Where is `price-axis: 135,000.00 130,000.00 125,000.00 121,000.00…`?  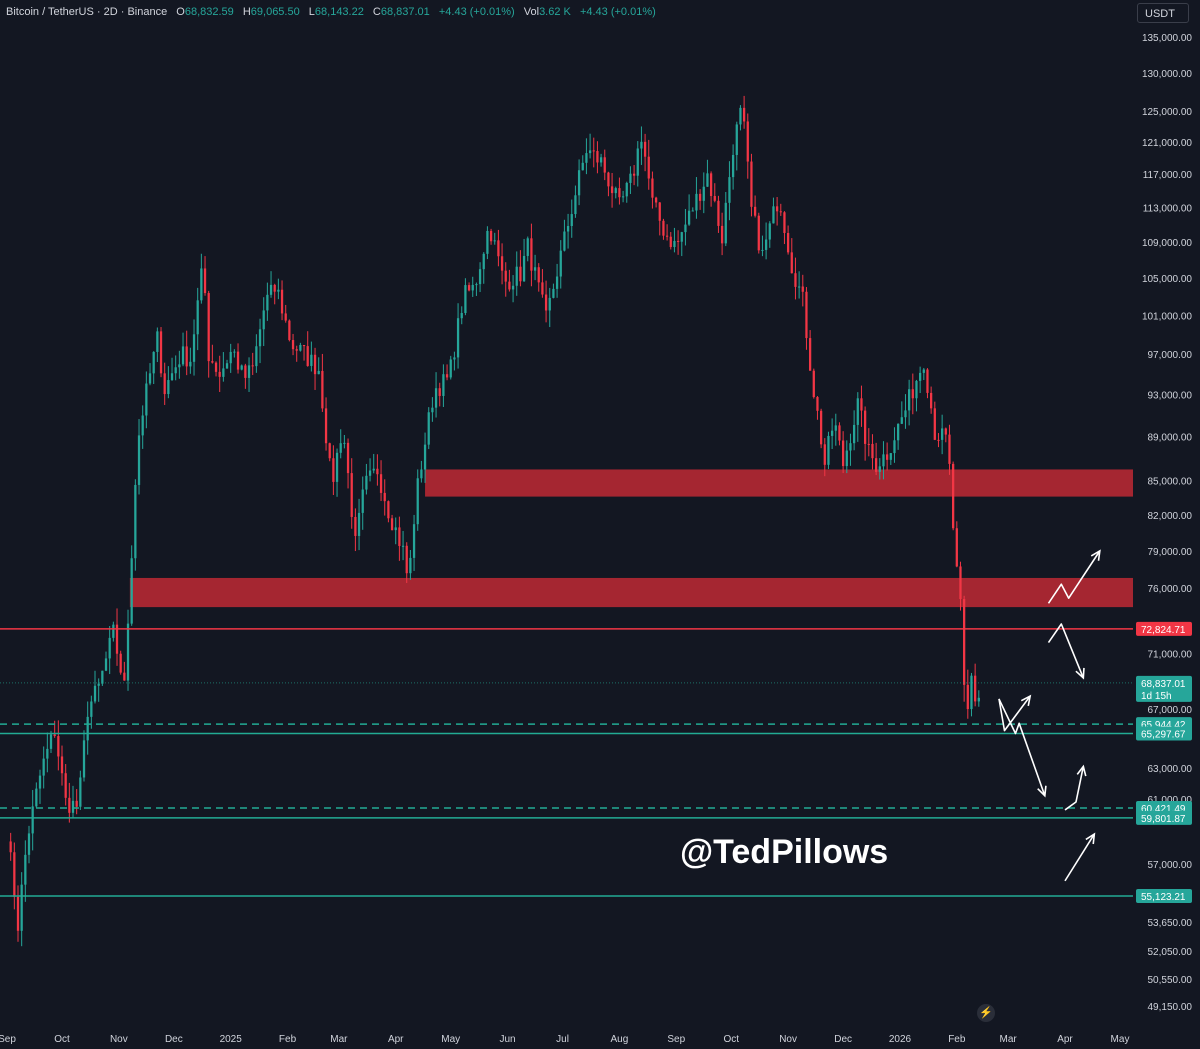
price-axis: 135,000.00 130,000.00 125,000.00 121,000.00… is located at coordinates (1164, 523).